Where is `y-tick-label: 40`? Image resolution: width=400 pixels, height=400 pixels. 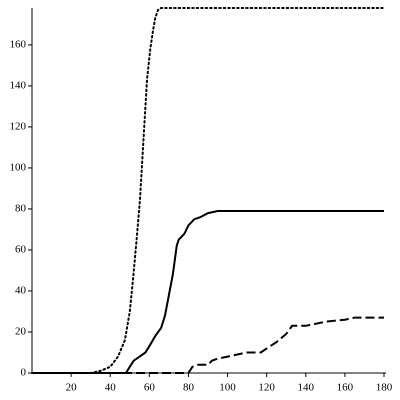 y-tick-label: 40 is located at coordinates (21, 291).